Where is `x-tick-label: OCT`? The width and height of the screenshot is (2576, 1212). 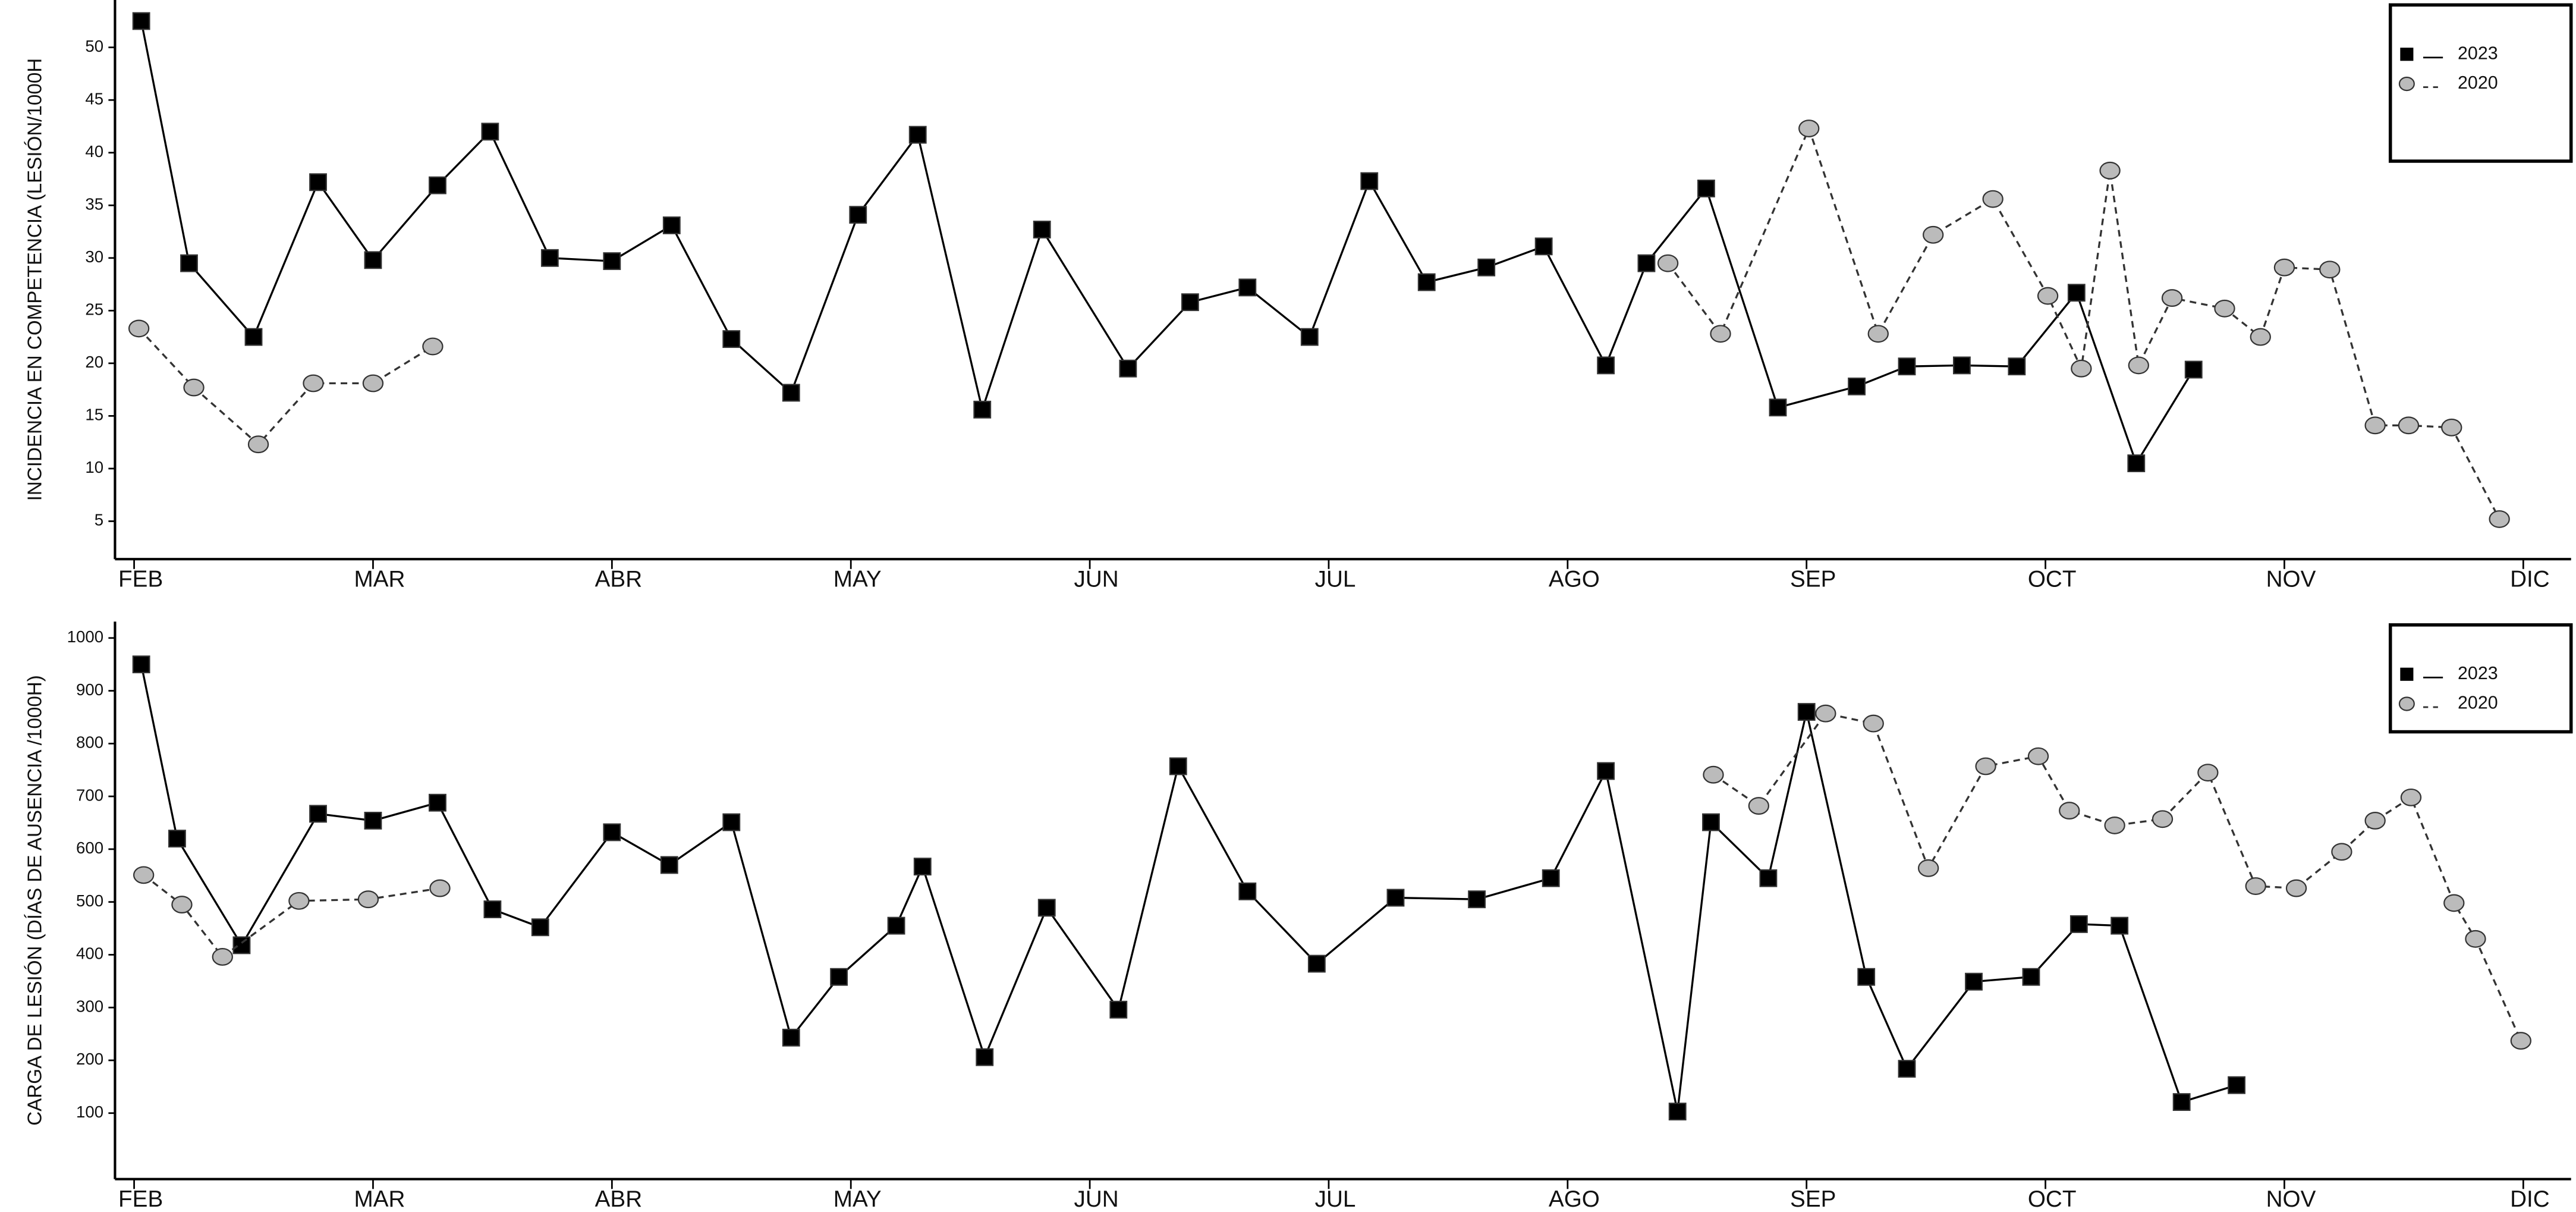
x-tick-label: OCT is located at coordinates (2052, 579).